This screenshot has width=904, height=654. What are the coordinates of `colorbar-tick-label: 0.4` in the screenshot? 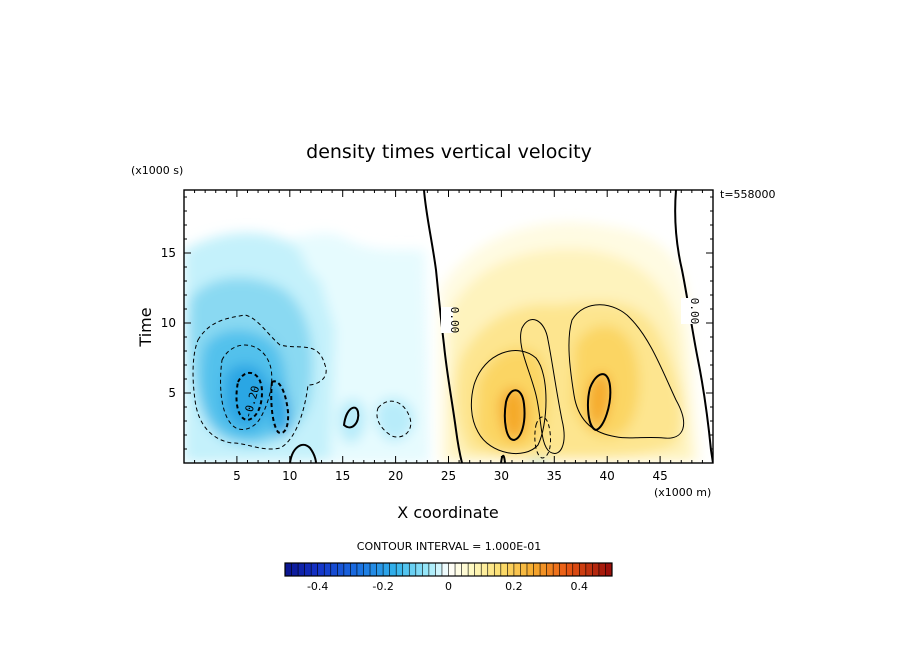 It's located at (580, 586).